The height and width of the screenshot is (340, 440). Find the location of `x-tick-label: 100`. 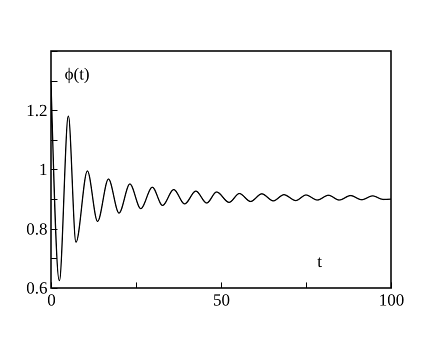

x-tick-label: 100 is located at coordinates (391, 300).